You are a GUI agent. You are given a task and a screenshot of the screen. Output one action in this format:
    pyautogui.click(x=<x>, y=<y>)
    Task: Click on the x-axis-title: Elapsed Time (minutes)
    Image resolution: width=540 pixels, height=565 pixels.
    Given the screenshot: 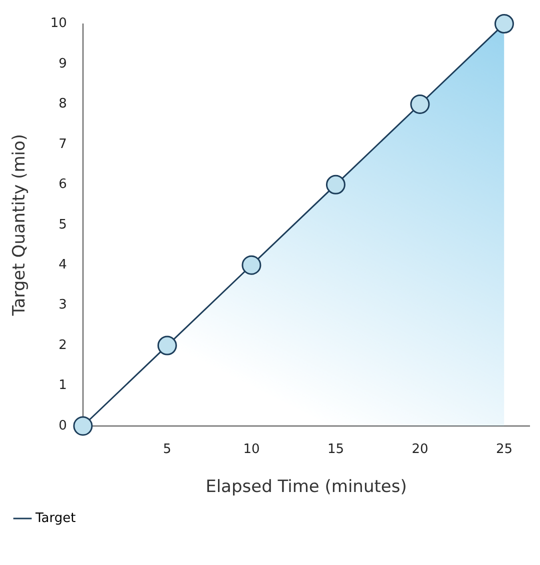 What is the action you would take?
    pyautogui.click(x=306, y=487)
    